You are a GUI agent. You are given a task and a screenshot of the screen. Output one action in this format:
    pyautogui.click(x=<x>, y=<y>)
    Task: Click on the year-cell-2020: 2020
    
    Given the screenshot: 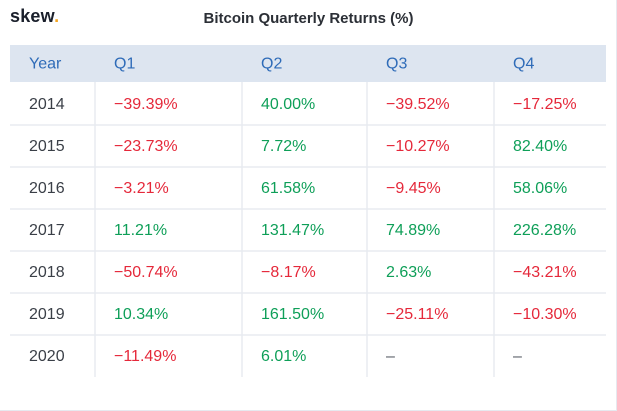 What is the action you would take?
    pyautogui.click(x=47, y=356)
    